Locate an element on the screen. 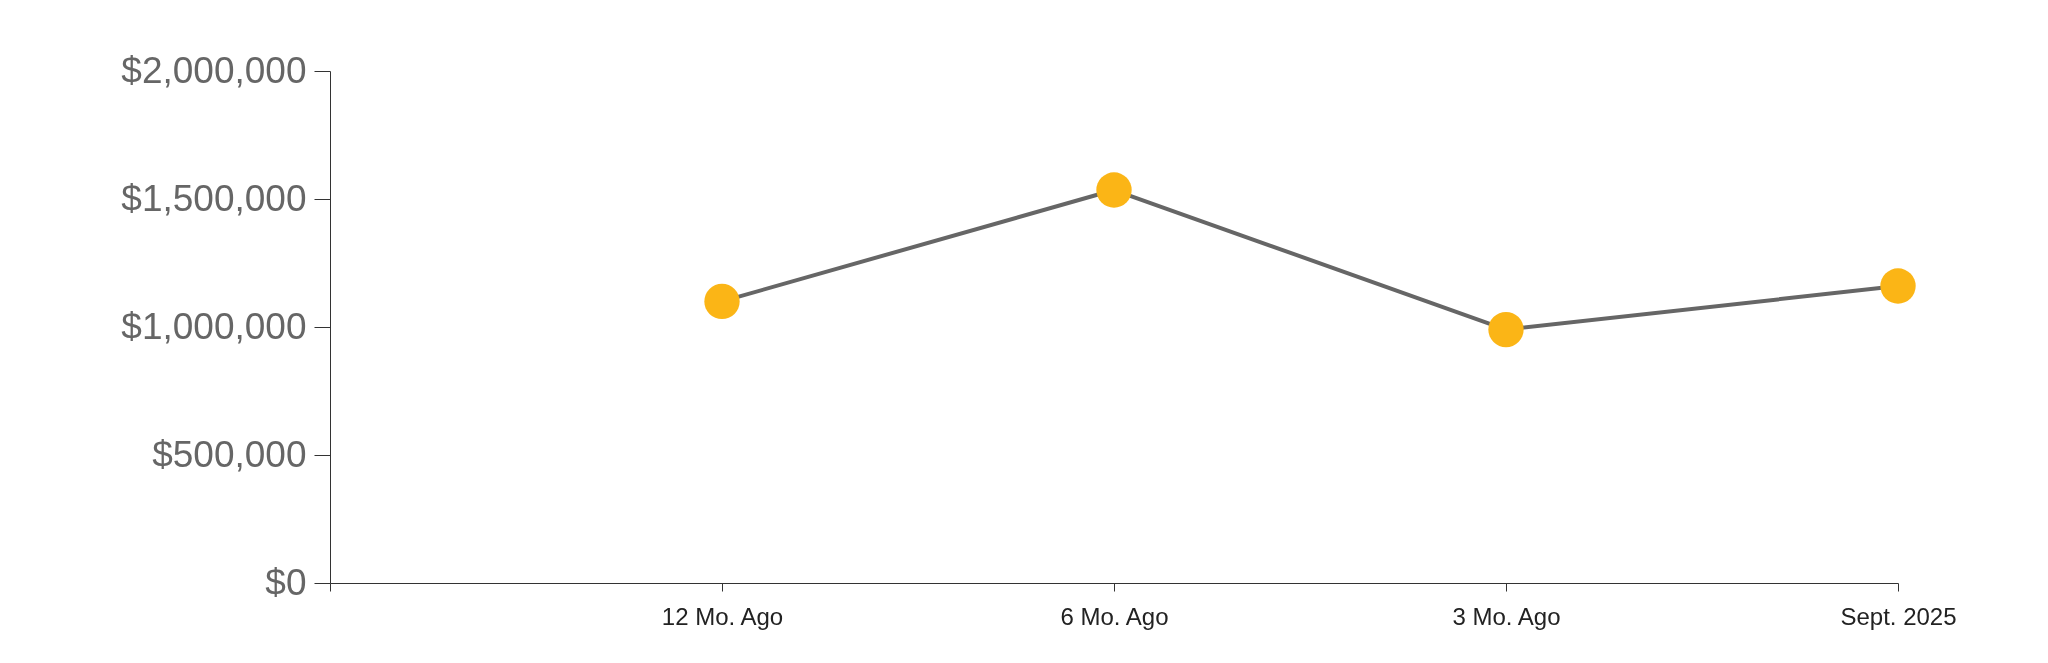 The width and height of the screenshot is (2048, 663). y-tick-label: $500,000 is located at coordinates (229, 454).